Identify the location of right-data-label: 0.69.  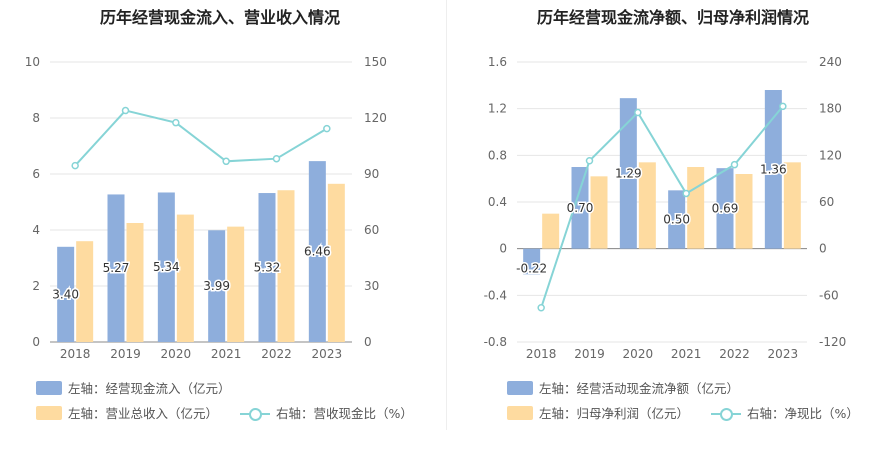
(725, 208).